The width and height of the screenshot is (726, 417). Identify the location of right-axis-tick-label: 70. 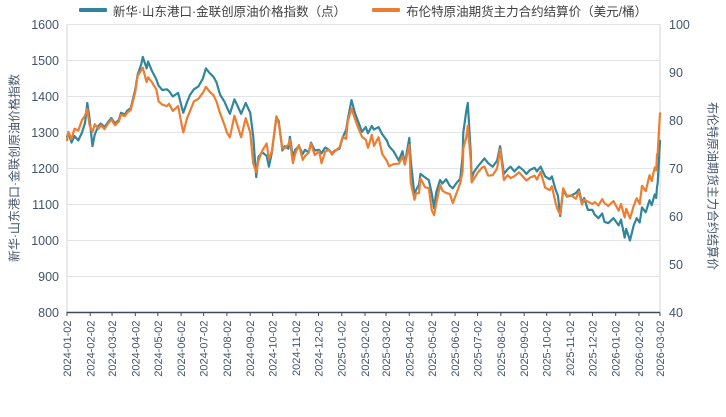
(676, 169).